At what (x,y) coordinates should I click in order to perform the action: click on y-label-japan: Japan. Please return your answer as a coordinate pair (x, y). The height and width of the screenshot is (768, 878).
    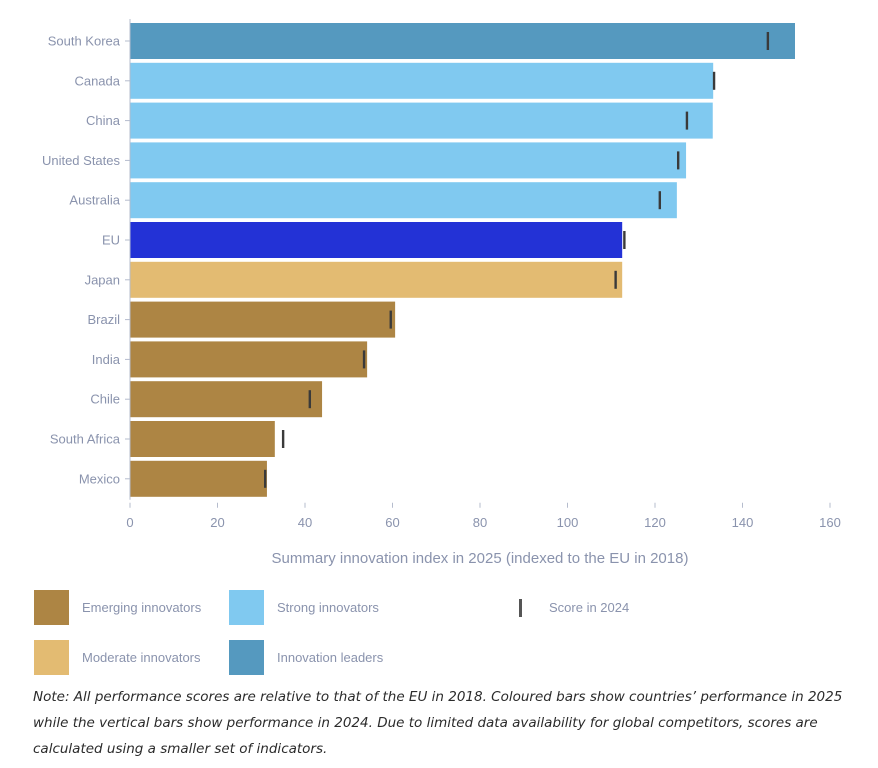
    Looking at the image, I should click on (102, 279).